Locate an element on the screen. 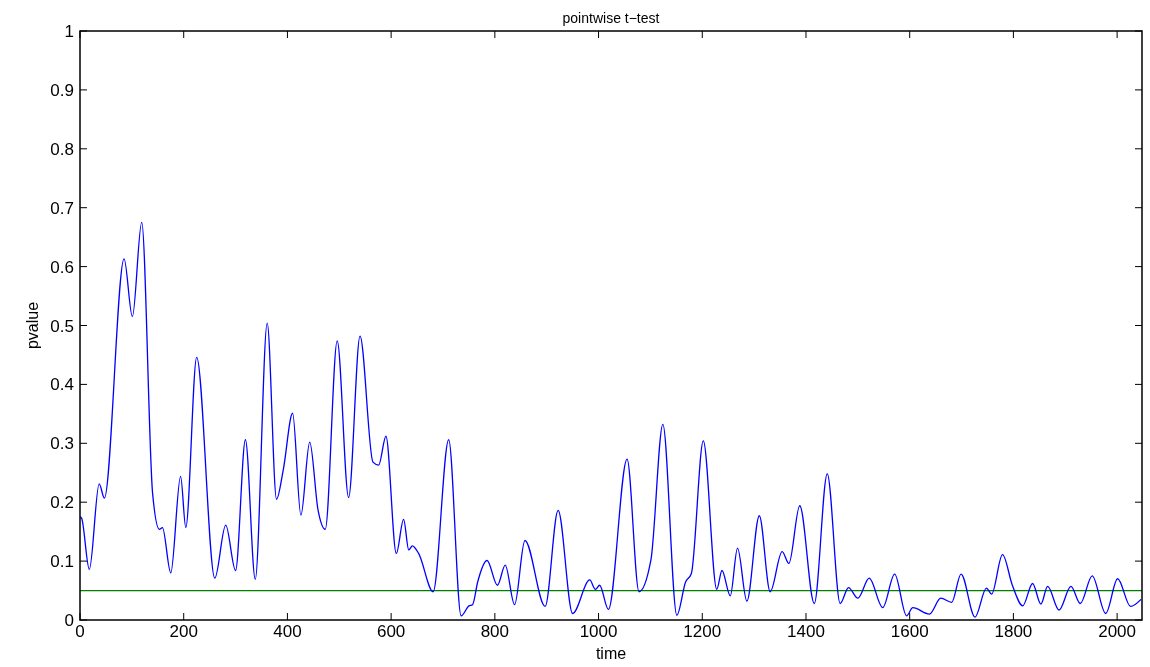 Image resolution: width=1150 pixels, height=667 pixels. x-tick-label: 1800 is located at coordinates (1013, 631).